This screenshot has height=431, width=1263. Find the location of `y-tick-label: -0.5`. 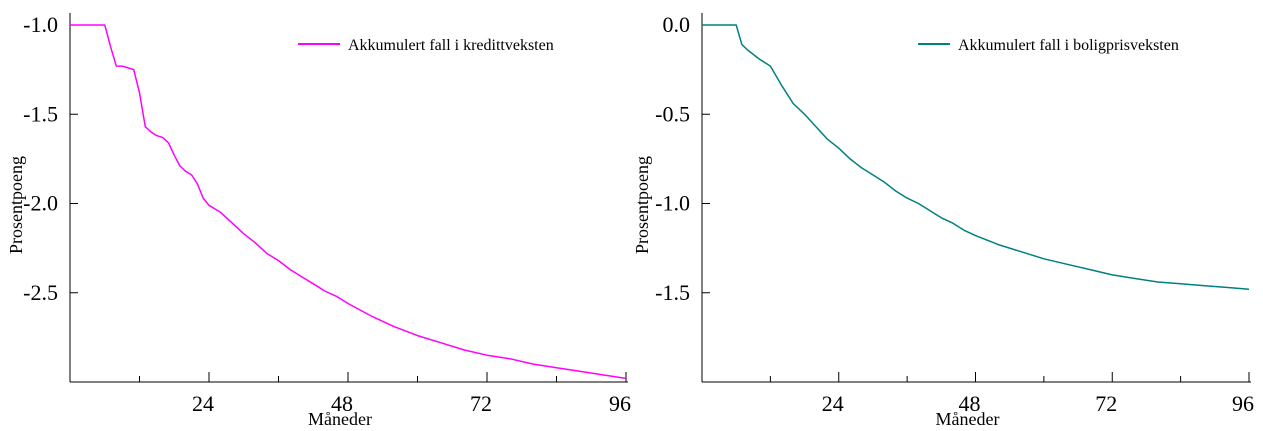

y-tick-label: -0.5 is located at coordinates (672, 113).